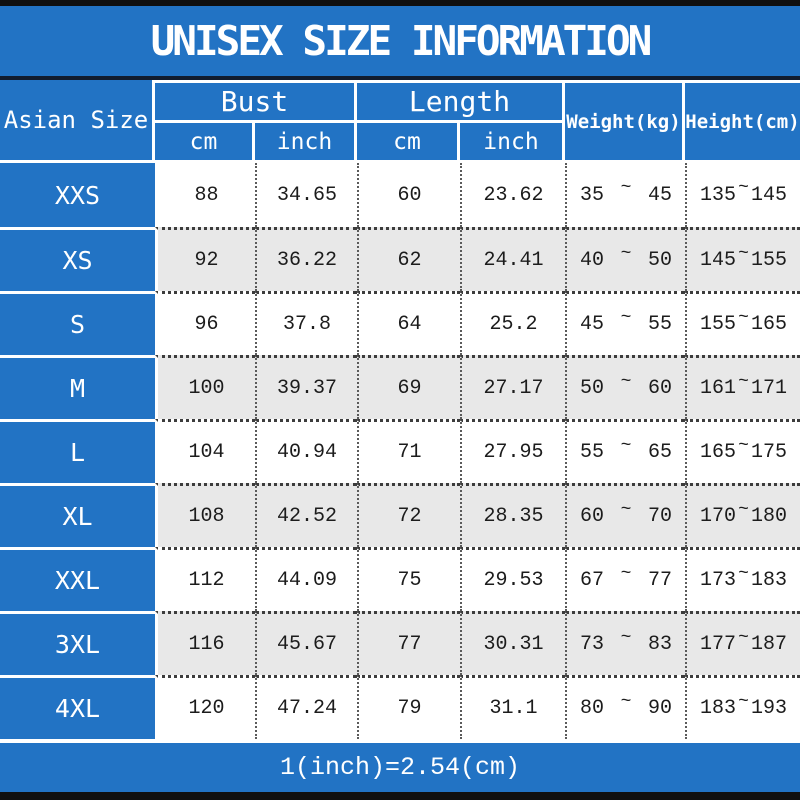 This screenshot has width=800, height=800. What do you see at coordinates (768, 260) in the screenshot?
I see `height-max: 155` at bounding box center [768, 260].